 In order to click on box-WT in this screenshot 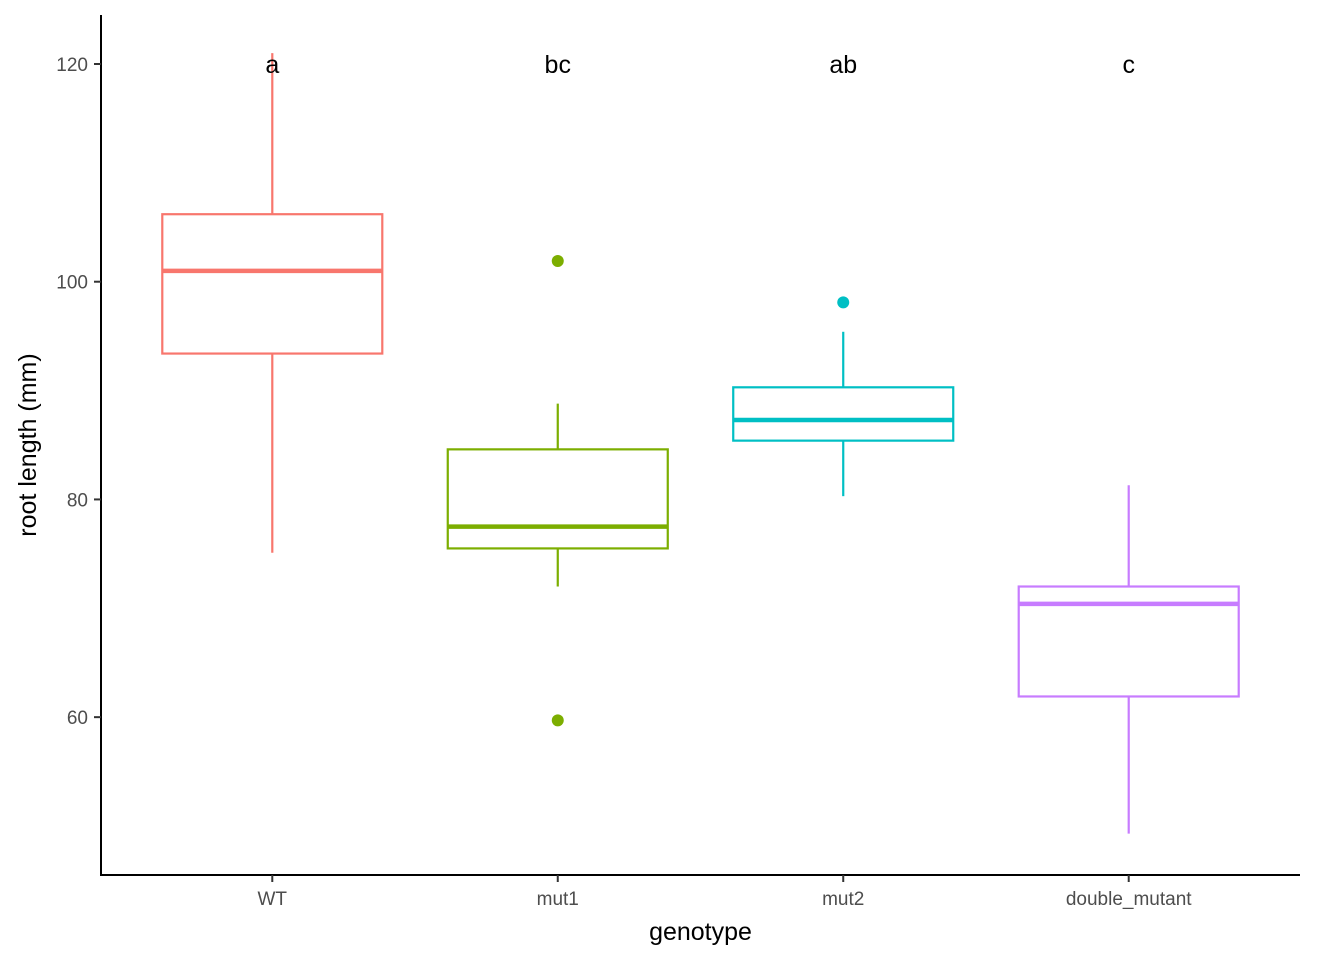, I will do `click(272, 303)`.